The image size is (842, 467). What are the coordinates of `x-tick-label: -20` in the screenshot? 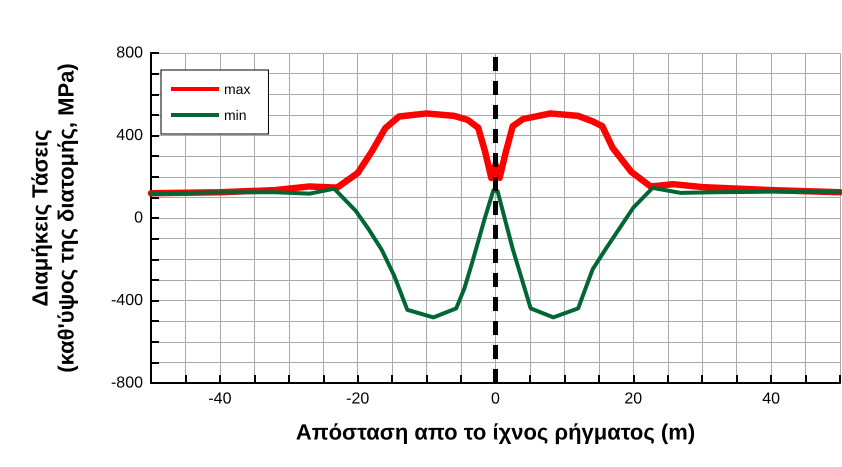 It's located at (358, 399).